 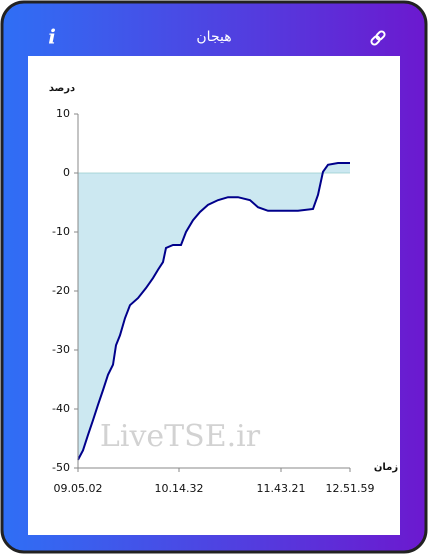 I want to click on x-tick-label: 10.14.32, so click(x=179, y=488).